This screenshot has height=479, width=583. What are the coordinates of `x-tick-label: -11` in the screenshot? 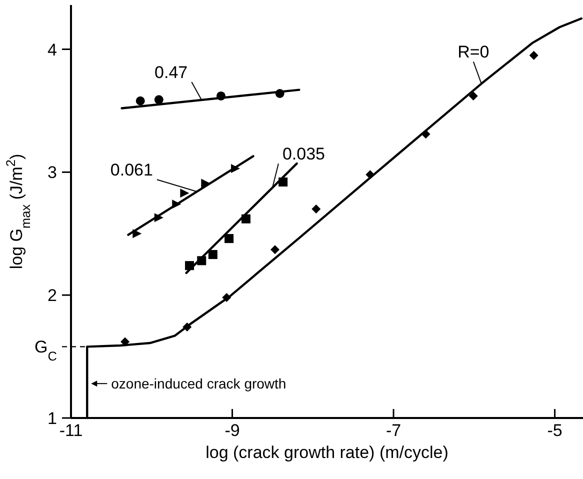 It's located at (71, 430).